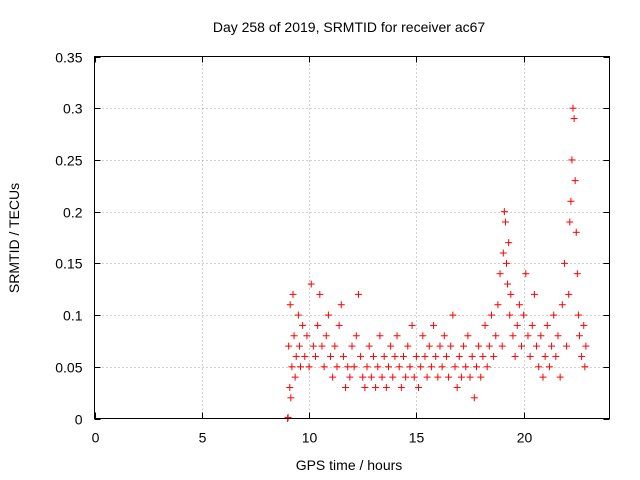  Describe the element at coordinates (68, 264) in the screenshot. I see `y-tick-label: 0.15` at that location.